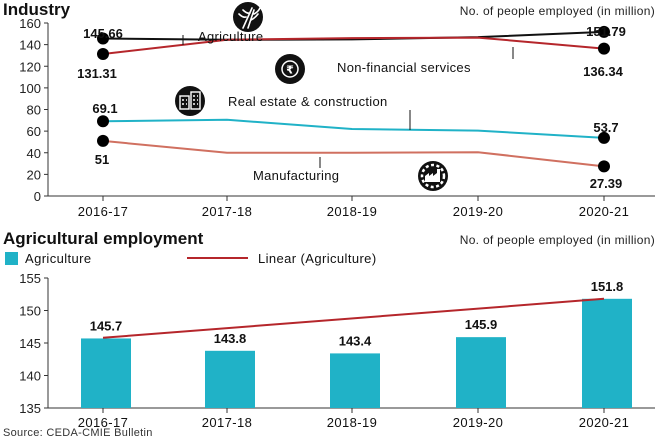 The width and height of the screenshot is (660, 440). What do you see at coordinates (103, 238) in the screenshot?
I see `agri-title: Agricultural employment` at bounding box center [103, 238].